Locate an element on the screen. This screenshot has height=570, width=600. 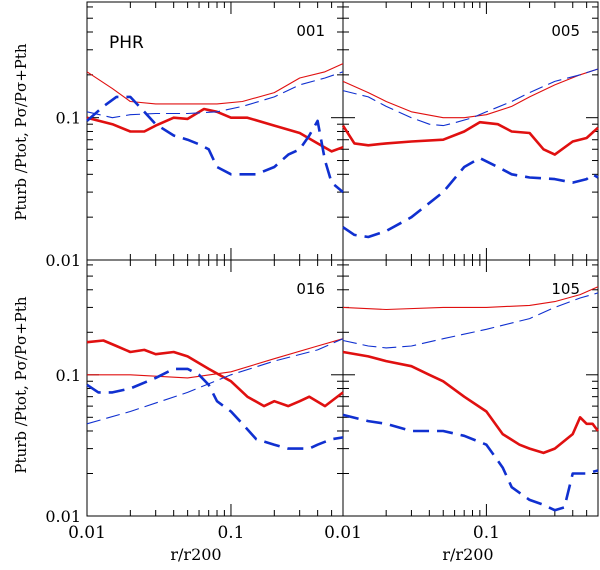
series-005-red-thin is located at coordinates (470, 93).